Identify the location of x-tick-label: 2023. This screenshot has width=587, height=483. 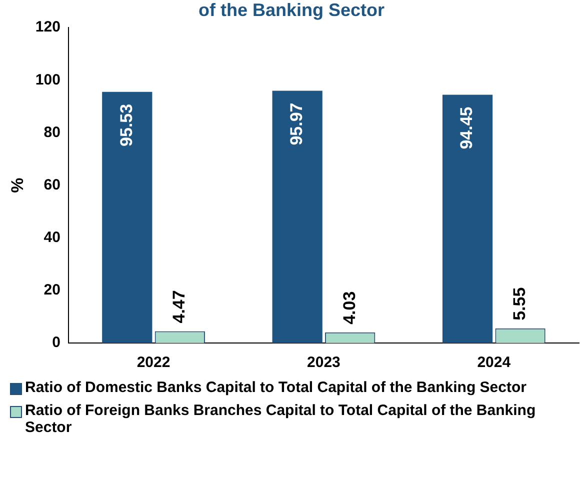
(323, 363).